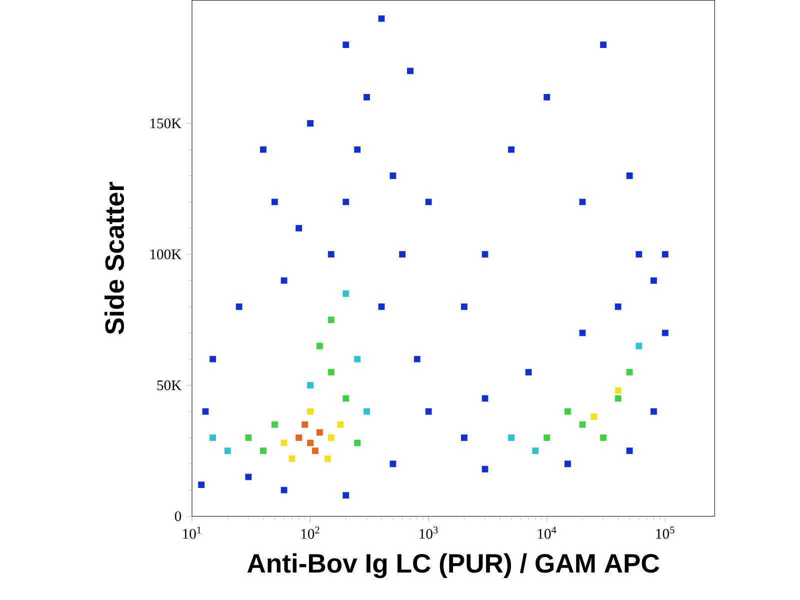 The height and width of the screenshot is (600, 800). Describe the element at coordinates (665, 532) in the screenshot. I see `x-tick-label: 10$^{5}$` at that location.